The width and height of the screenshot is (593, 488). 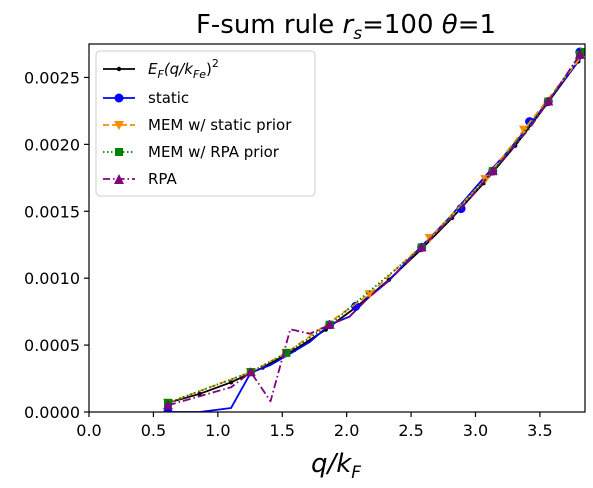 What do you see at coordinates (214, 152) in the screenshot?
I see `legend-label-mem-rpa: MEM w/ RPA prior` at bounding box center [214, 152].